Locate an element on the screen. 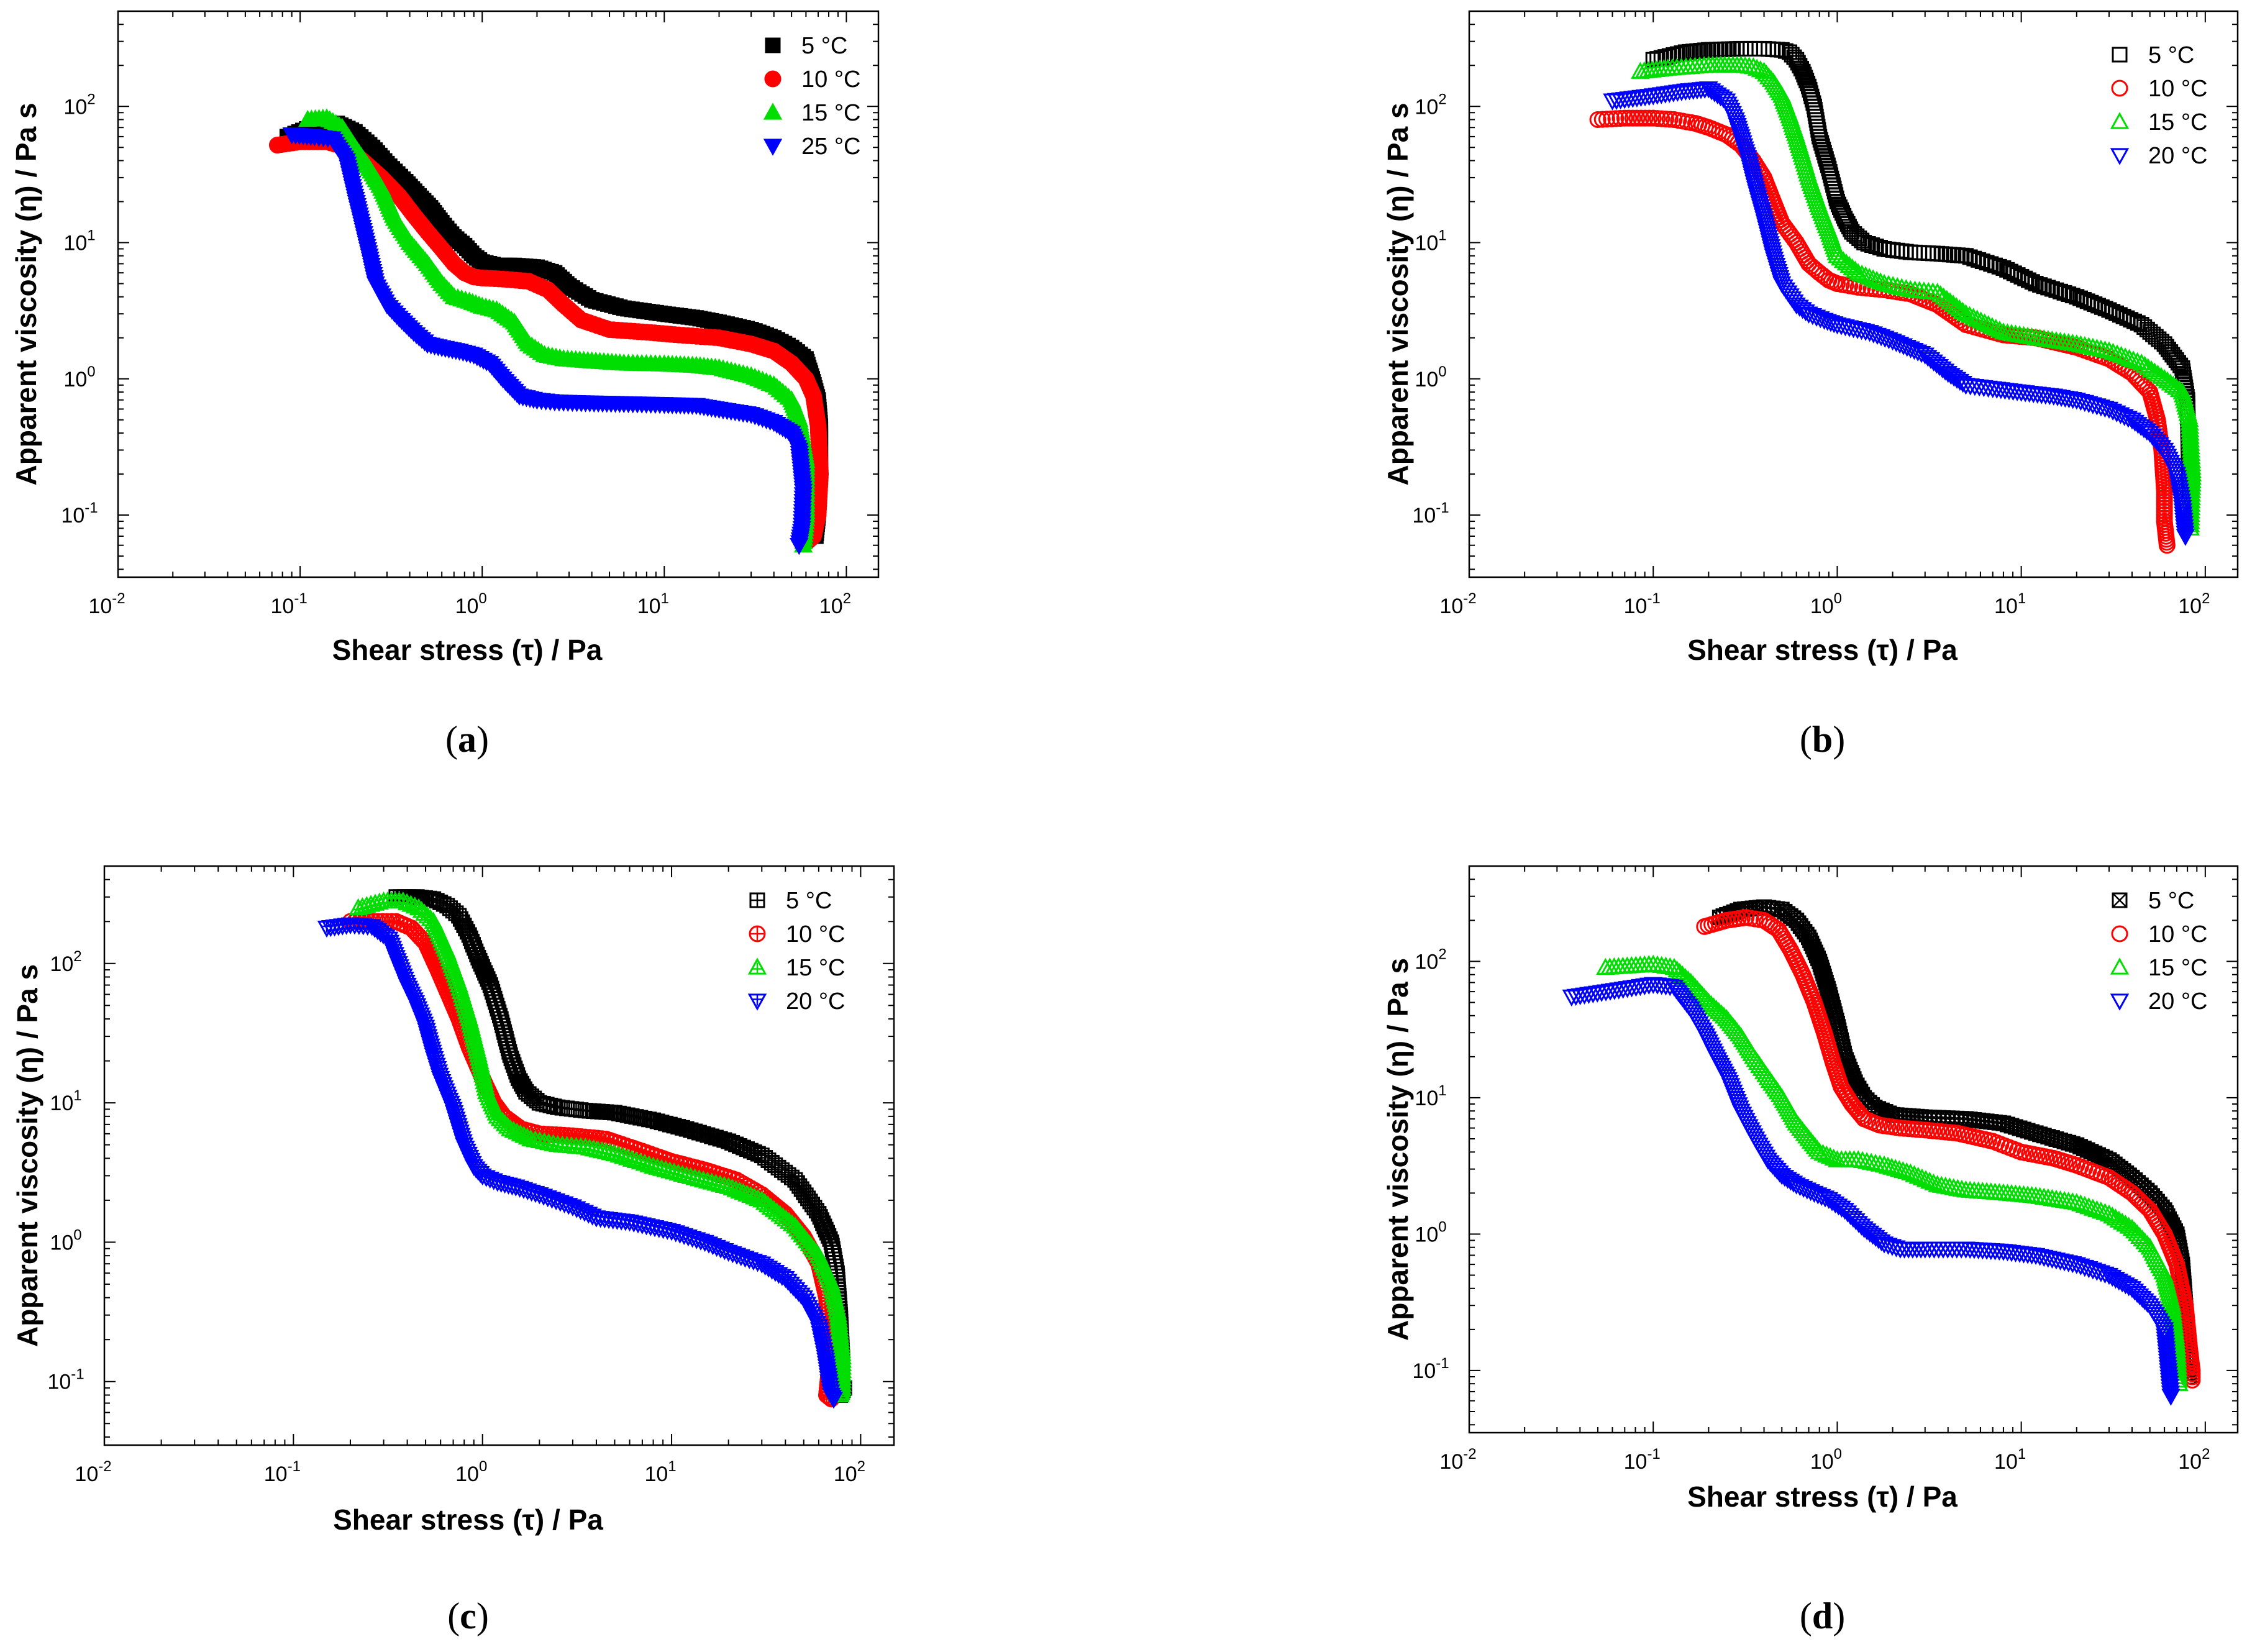 This screenshot has width=2247, height=1652. legend-label: 25 °C is located at coordinates (830, 147).